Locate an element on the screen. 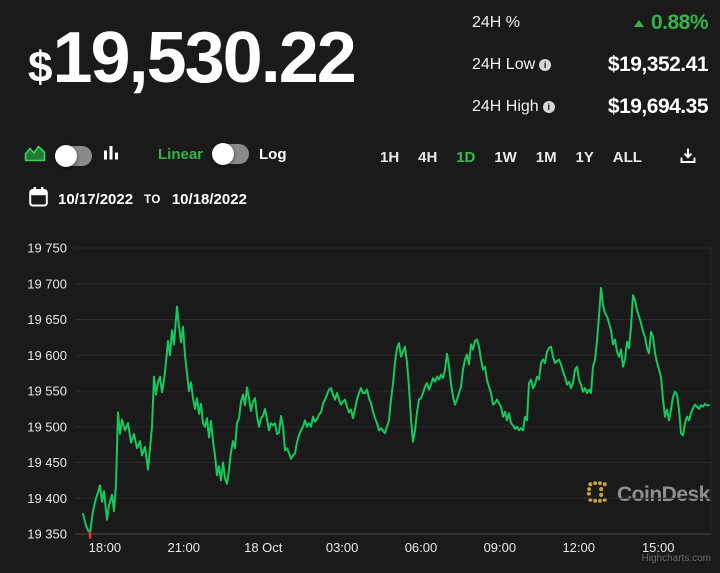 This screenshot has width=720, height=573. current-price: $ 19,530.22 is located at coordinates (192, 58).